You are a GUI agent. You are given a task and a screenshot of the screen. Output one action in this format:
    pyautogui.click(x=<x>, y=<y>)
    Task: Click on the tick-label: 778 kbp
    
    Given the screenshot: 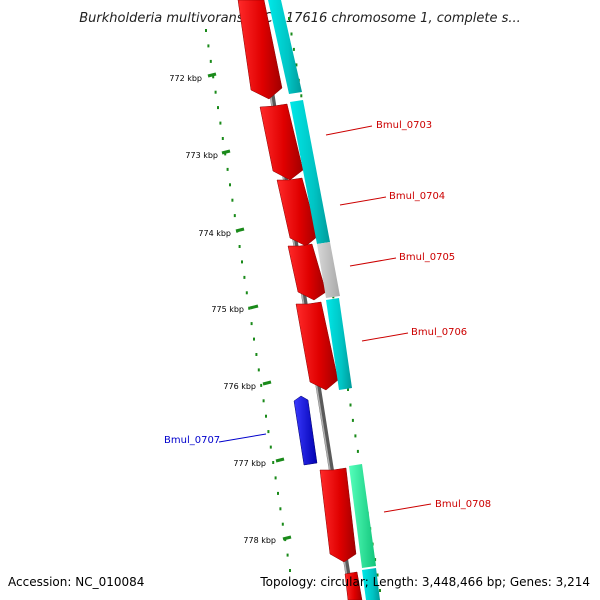 What is the action you would take?
    pyautogui.click(x=259, y=540)
    